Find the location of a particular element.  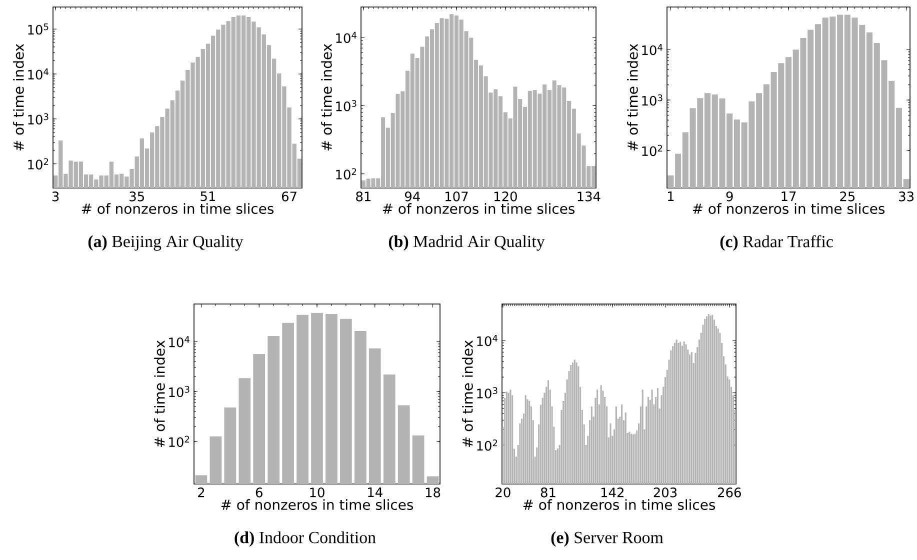

x-tick-label: 20 is located at coordinates (503, 493).